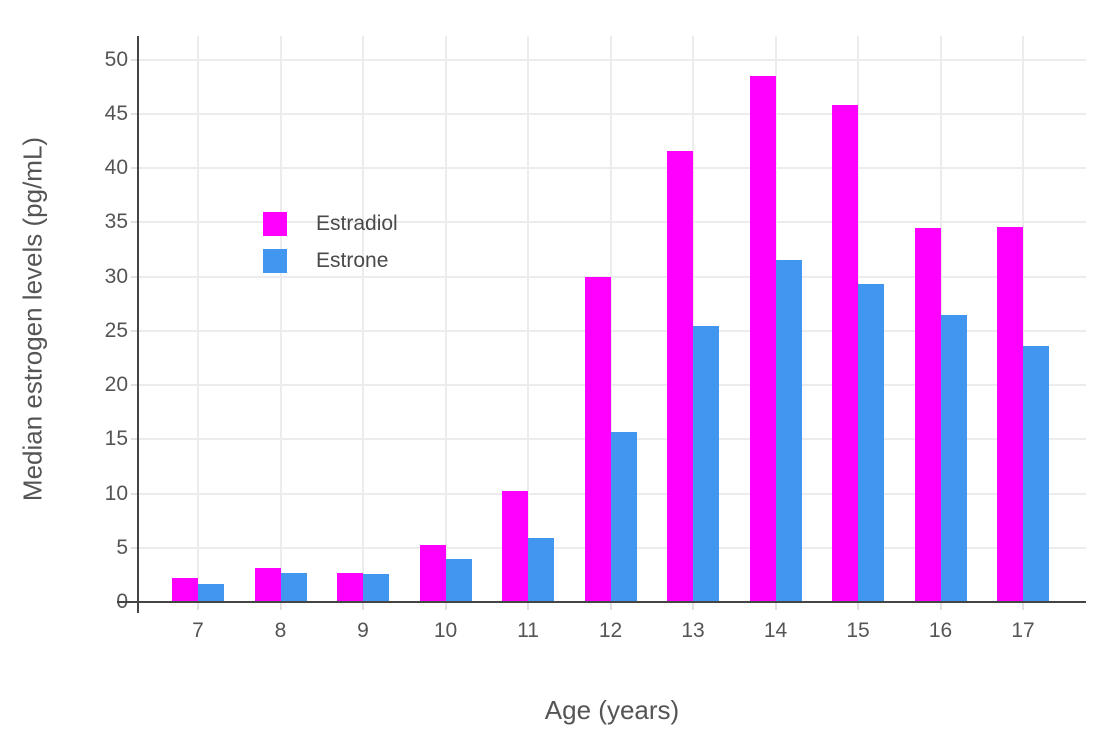  What do you see at coordinates (116, 493) in the screenshot?
I see `y-tick-label: 10` at bounding box center [116, 493].